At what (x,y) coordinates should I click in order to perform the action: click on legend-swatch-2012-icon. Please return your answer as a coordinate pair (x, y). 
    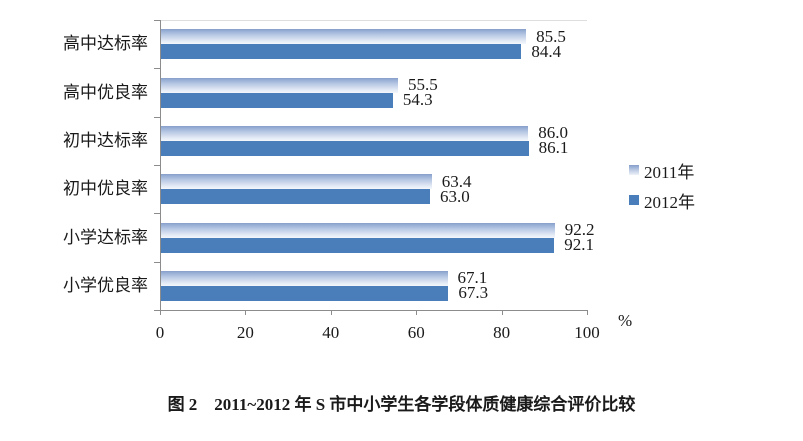
    Looking at the image, I should click on (634, 200).